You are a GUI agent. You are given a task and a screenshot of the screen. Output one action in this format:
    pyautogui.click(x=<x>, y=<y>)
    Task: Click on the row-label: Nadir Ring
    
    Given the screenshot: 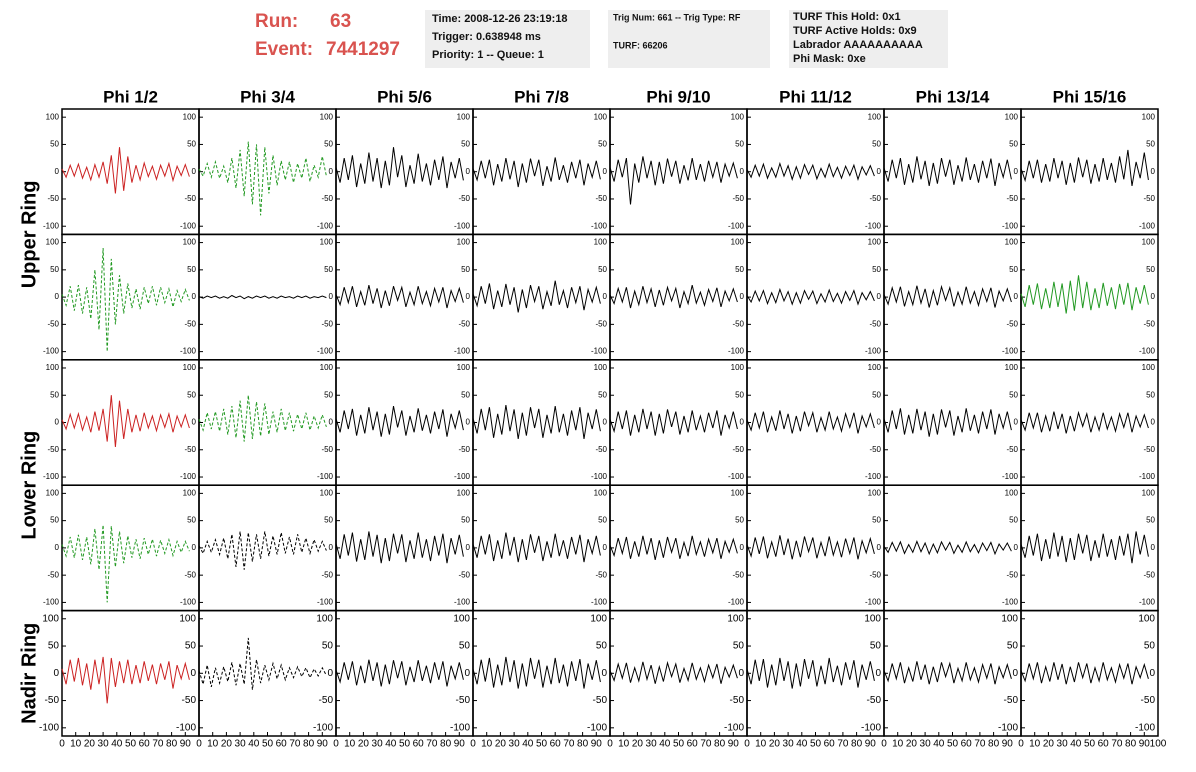 What is the action you would take?
    pyautogui.click(x=29, y=673)
    